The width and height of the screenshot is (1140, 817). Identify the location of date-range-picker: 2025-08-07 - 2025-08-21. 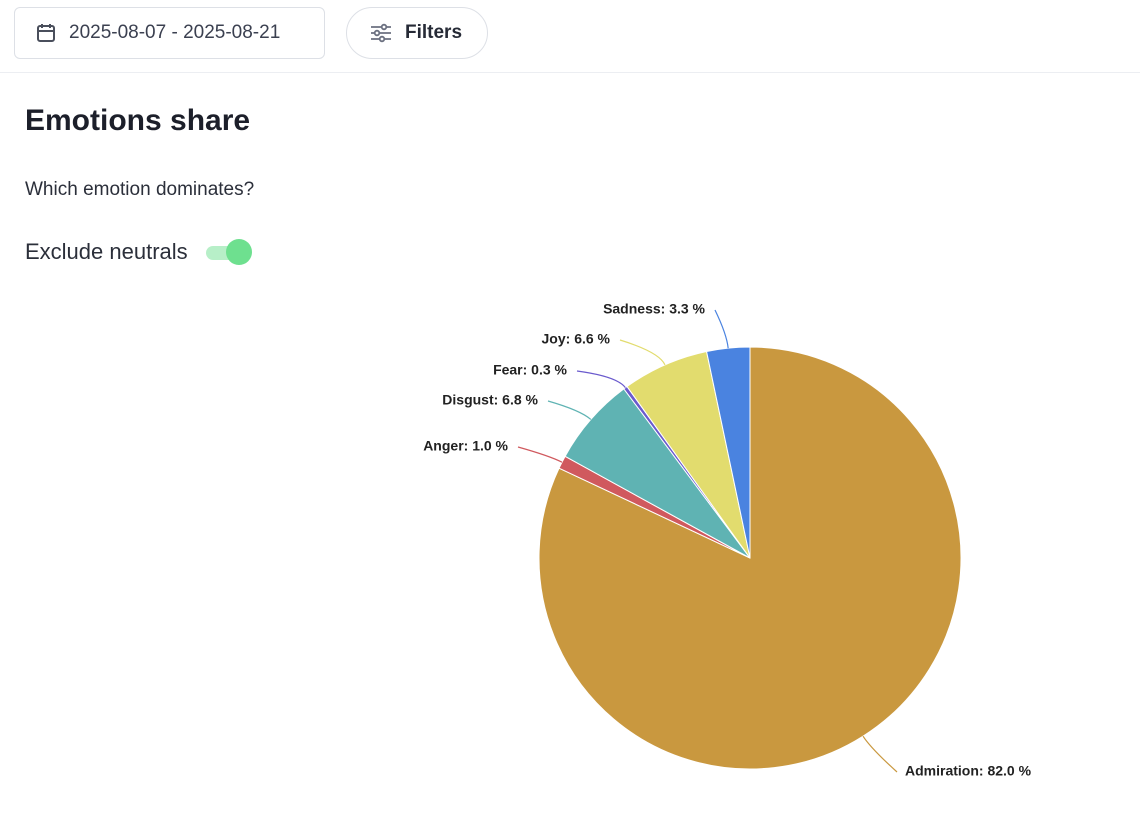
(169, 33).